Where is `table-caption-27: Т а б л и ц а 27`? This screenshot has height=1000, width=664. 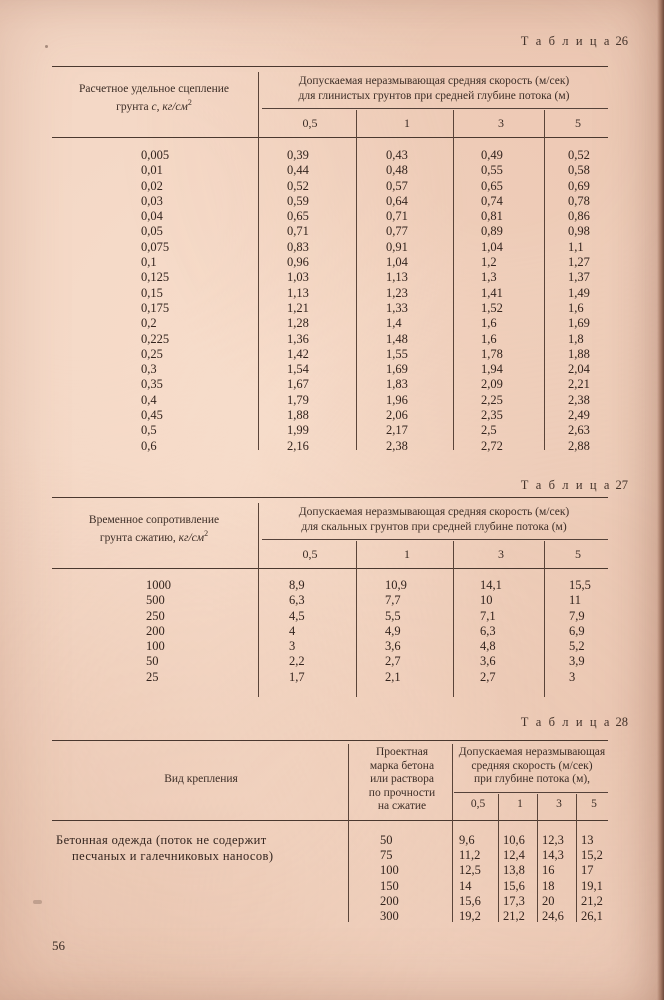 table-caption-27: Т а б л и ц а 27 is located at coordinates (574, 485).